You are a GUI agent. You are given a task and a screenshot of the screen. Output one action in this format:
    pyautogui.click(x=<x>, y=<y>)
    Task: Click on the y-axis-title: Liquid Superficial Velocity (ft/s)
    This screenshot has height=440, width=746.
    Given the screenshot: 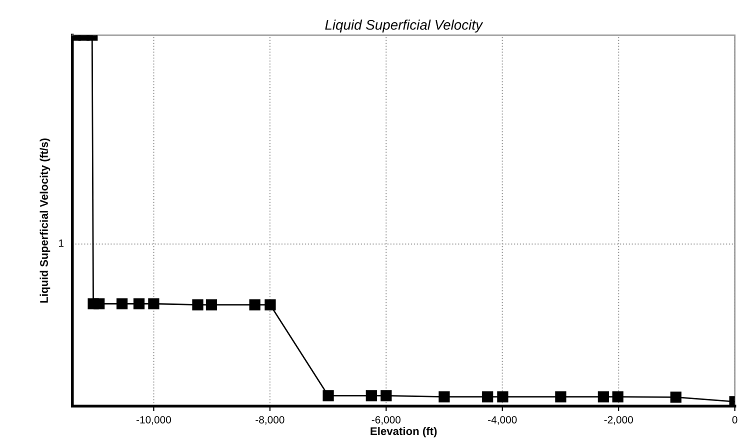 What is the action you would take?
    pyautogui.click(x=45, y=220)
    